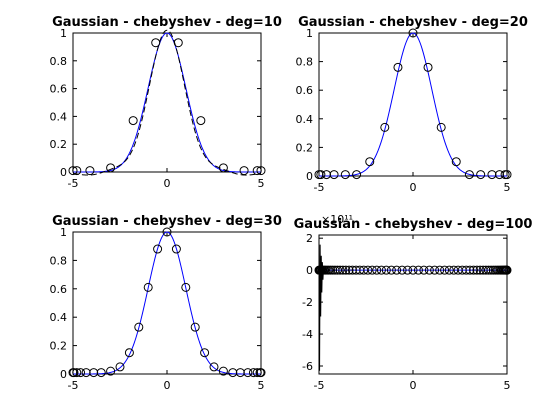 This screenshot has height=420, width=560. I want to click on subplot-title: Gaussian - chebyshev - deg=30, so click(167, 221).